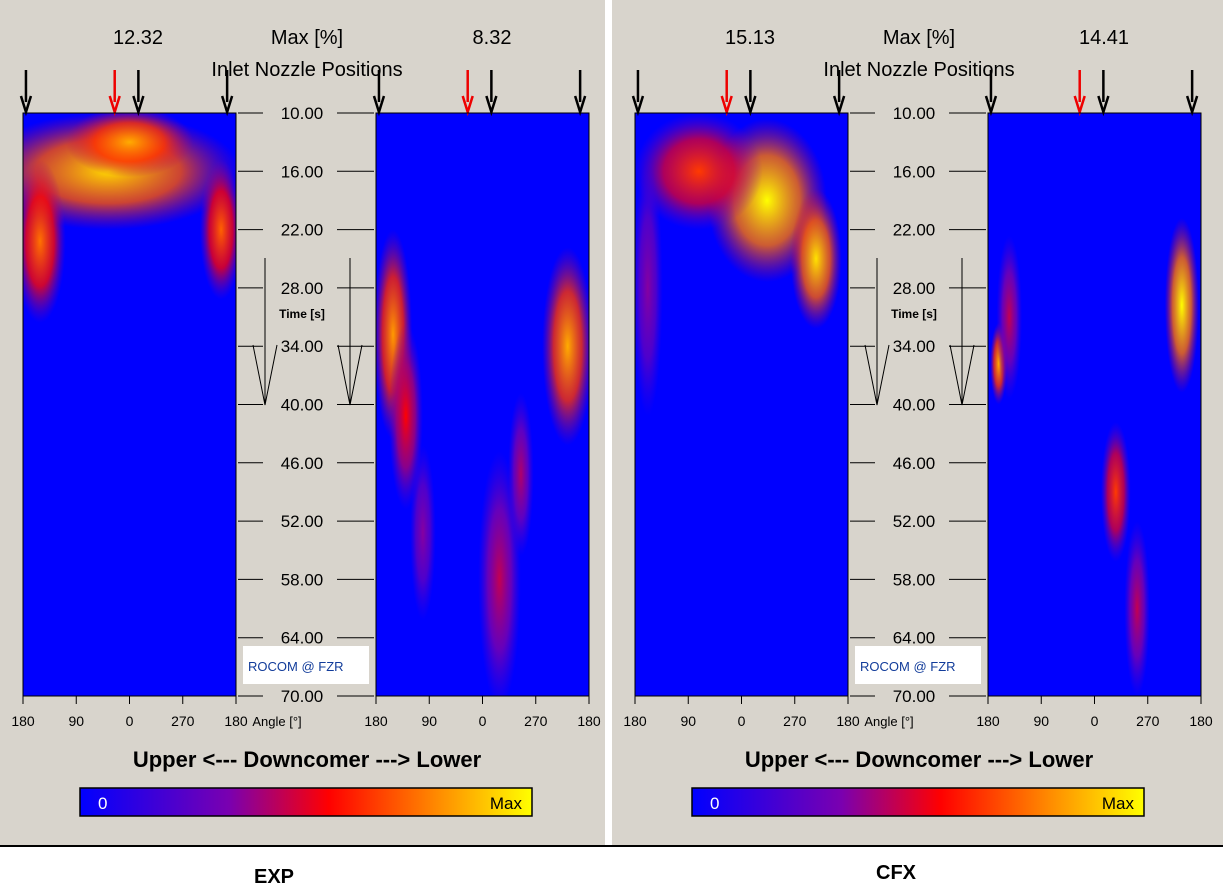 Image resolution: width=1223 pixels, height=895 pixels. What do you see at coordinates (918, 70) in the screenshot?
I see `nozzle-positions-title: Inlet Nozzle Positions` at bounding box center [918, 70].